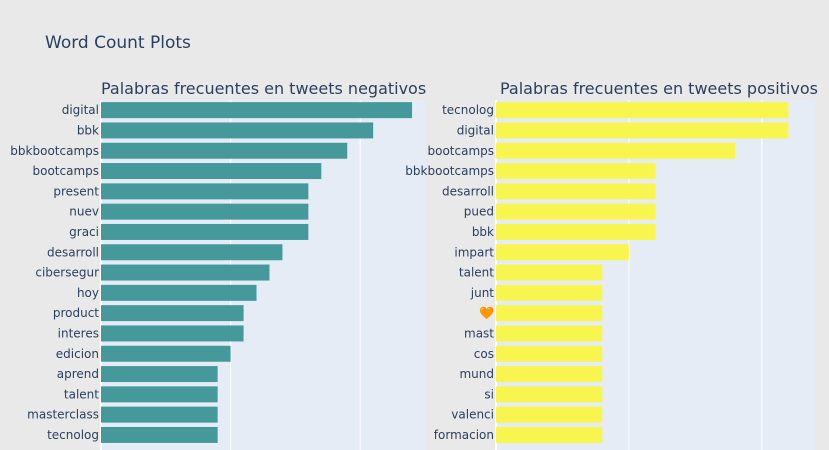 The width and height of the screenshot is (829, 450). Describe the element at coordinates (479, 212) in the screenshot. I see `pos-tick-label-5: pued` at that location.